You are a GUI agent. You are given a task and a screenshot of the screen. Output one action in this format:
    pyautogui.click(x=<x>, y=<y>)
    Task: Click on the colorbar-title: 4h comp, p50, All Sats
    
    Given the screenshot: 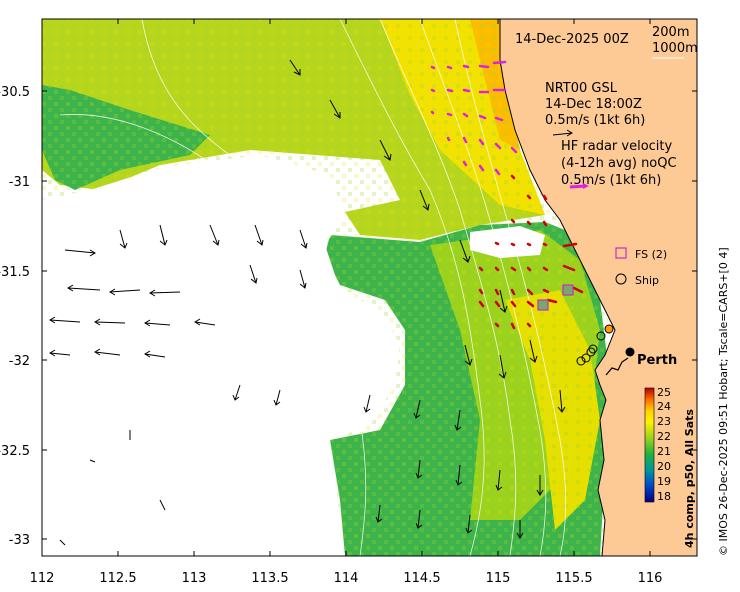 What is the action you would take?
    pyautogui.click(x=689, y=478)
    